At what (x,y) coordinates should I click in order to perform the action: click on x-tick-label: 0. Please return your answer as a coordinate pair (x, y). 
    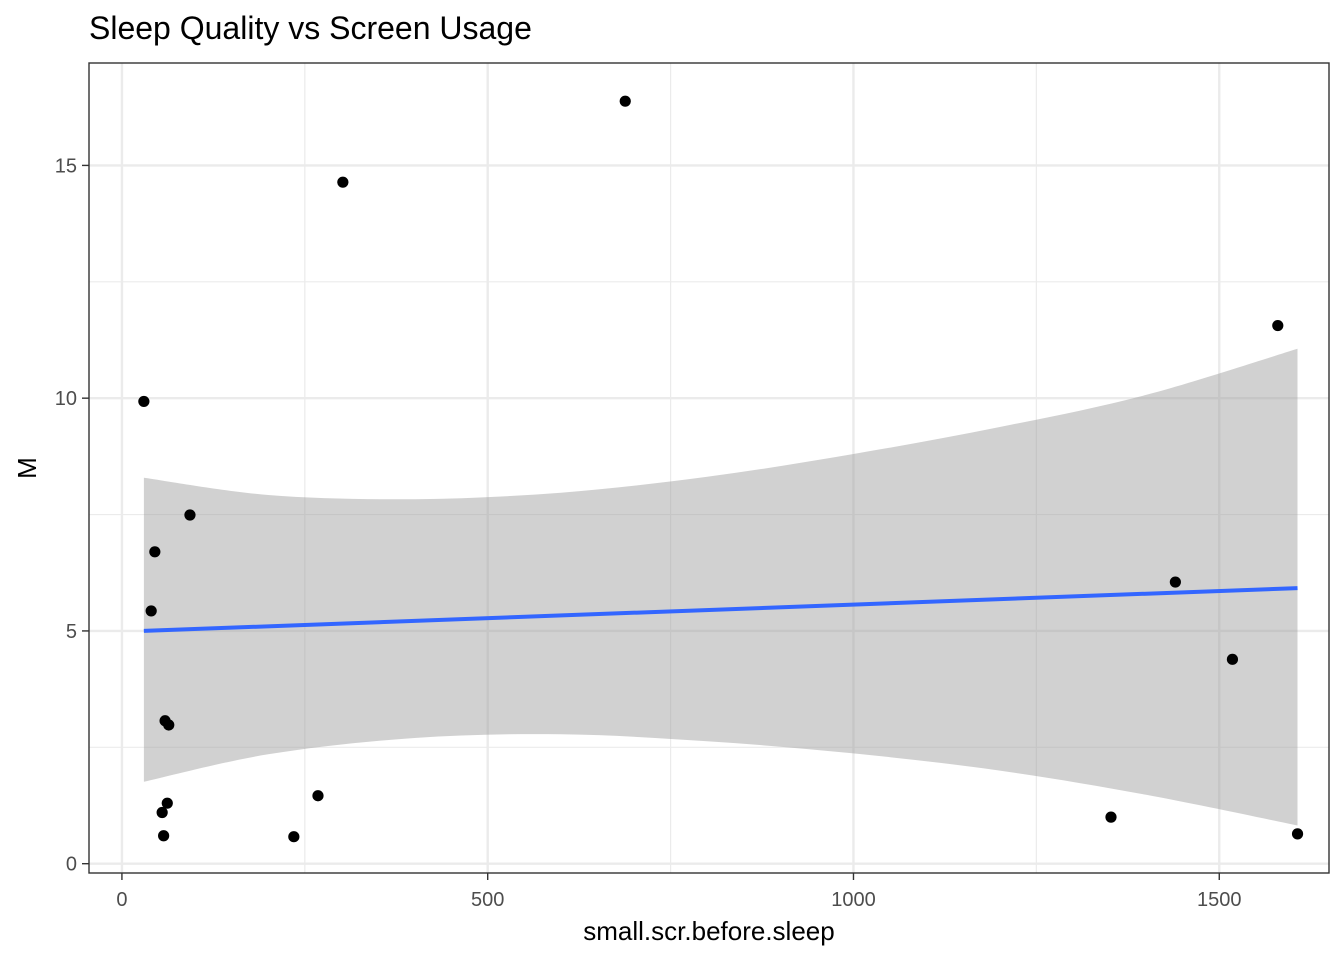
    Looking at the image, I should click on (121, 900).